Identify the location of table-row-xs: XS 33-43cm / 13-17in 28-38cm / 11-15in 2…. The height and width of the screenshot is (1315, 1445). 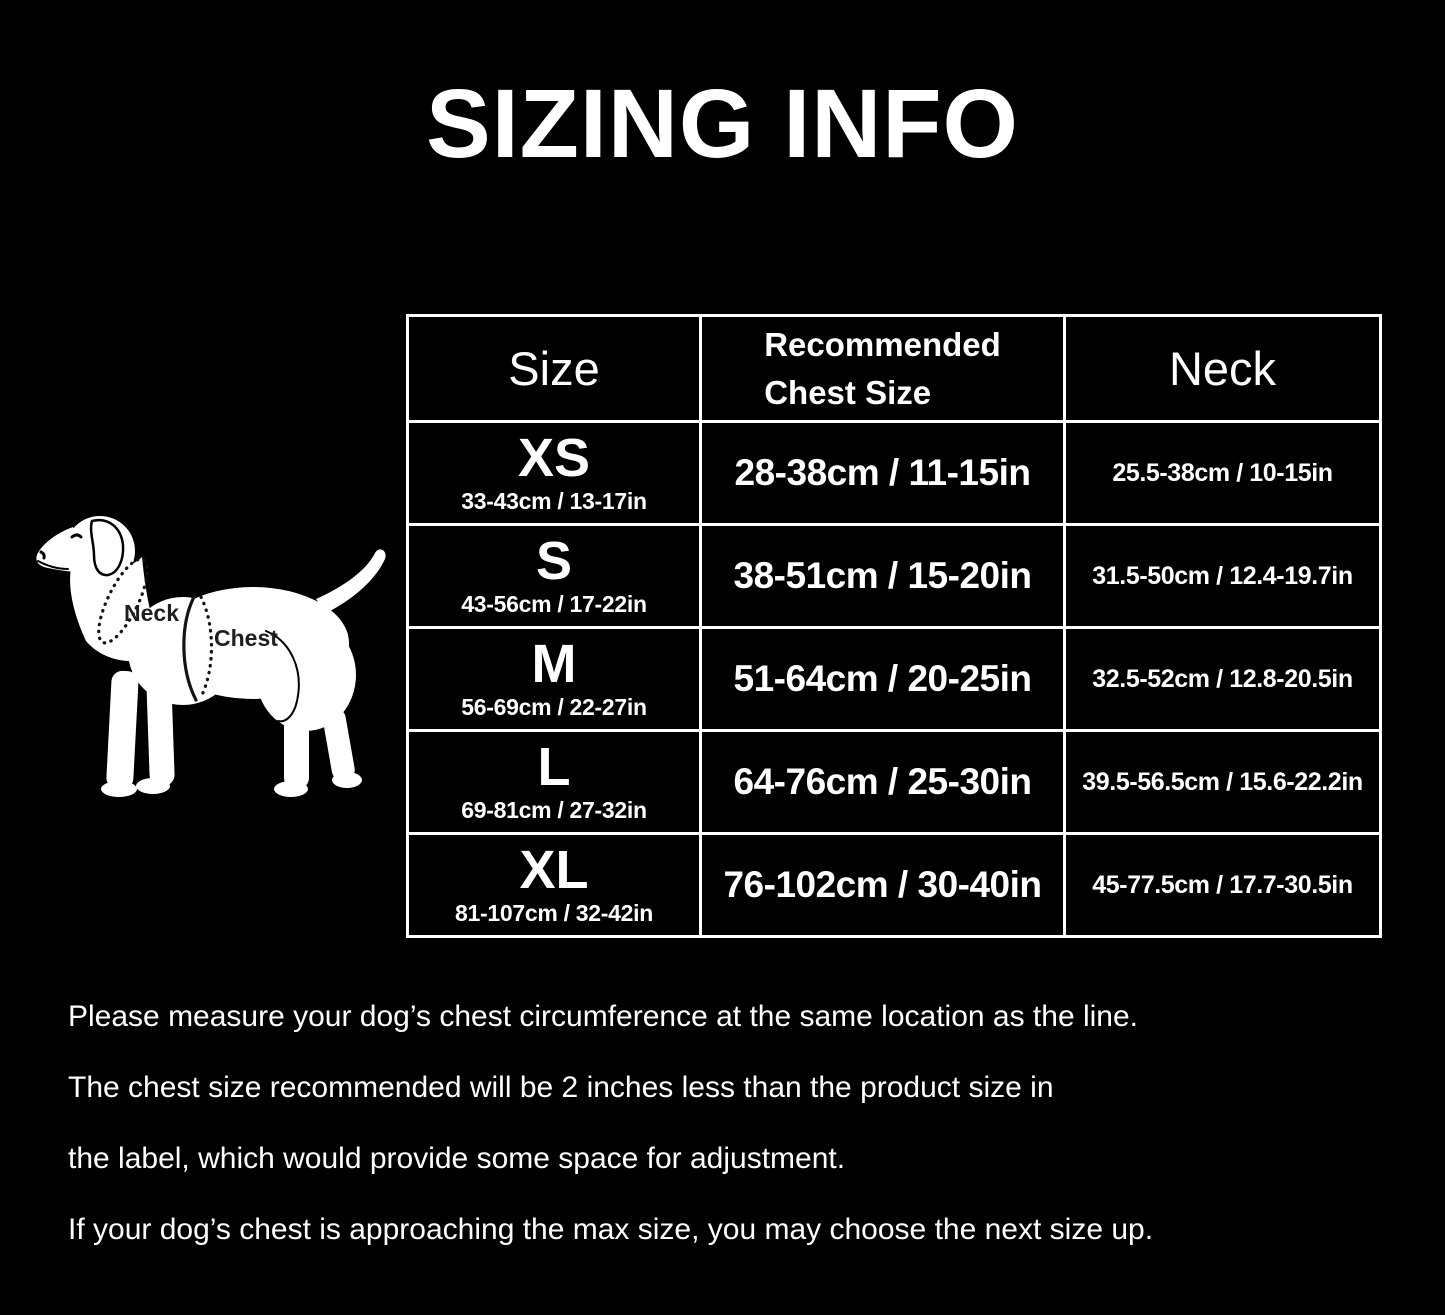
(894, 473).